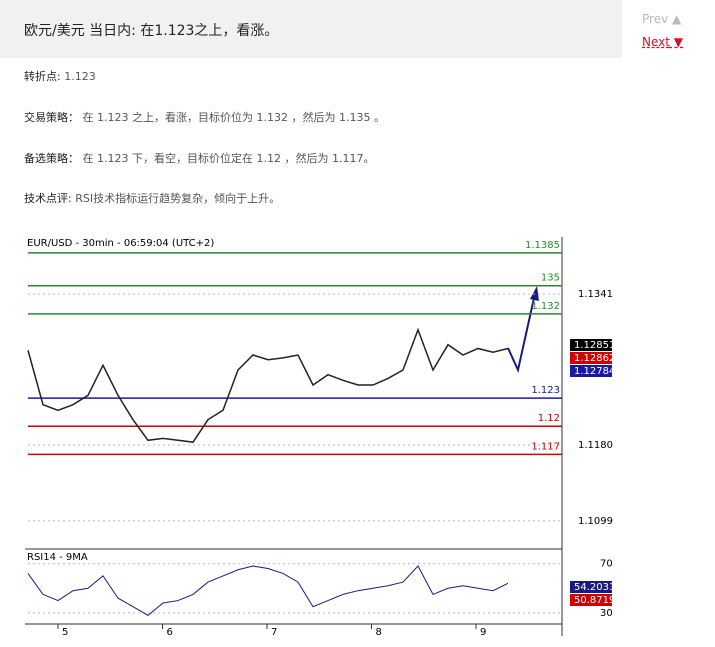  What do you see at coordinates (545, 446) in the screenshot?
I see `level-label: 1.117` at bounding box center [545, 446].